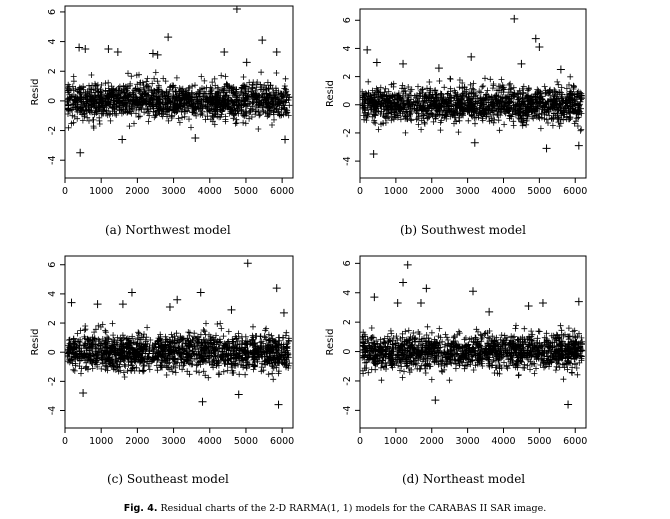  Describe the element at coordinates (168, 230) in the screenshot. I see `subcaption-northwest: (a) Northwest model` at that location.